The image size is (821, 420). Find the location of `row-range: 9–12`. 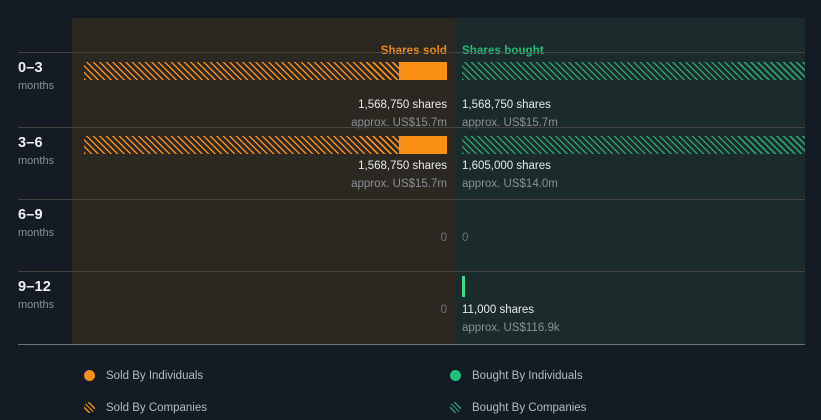

row-range: 9–12 is located at coordinates (35, 287).